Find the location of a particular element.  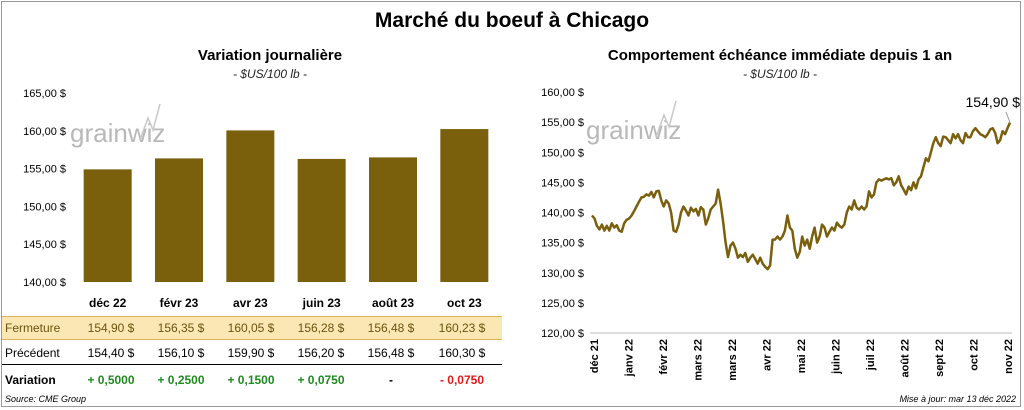

x-tick-label: juil 22 is located at coordinates (871, 355).